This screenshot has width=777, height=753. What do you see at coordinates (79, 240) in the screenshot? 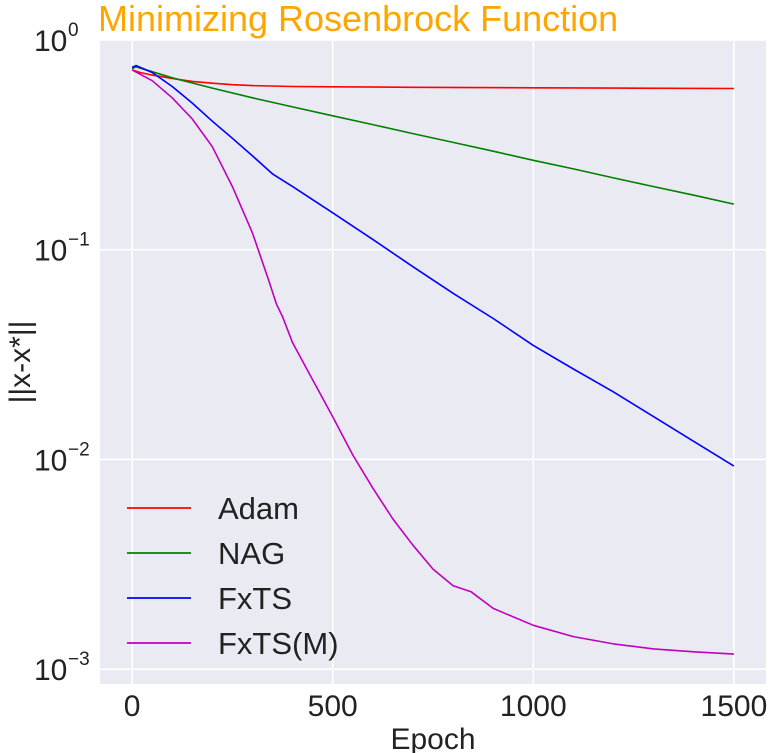
I see `y-tick-exponent: −1` at bounding box center [79, 240].